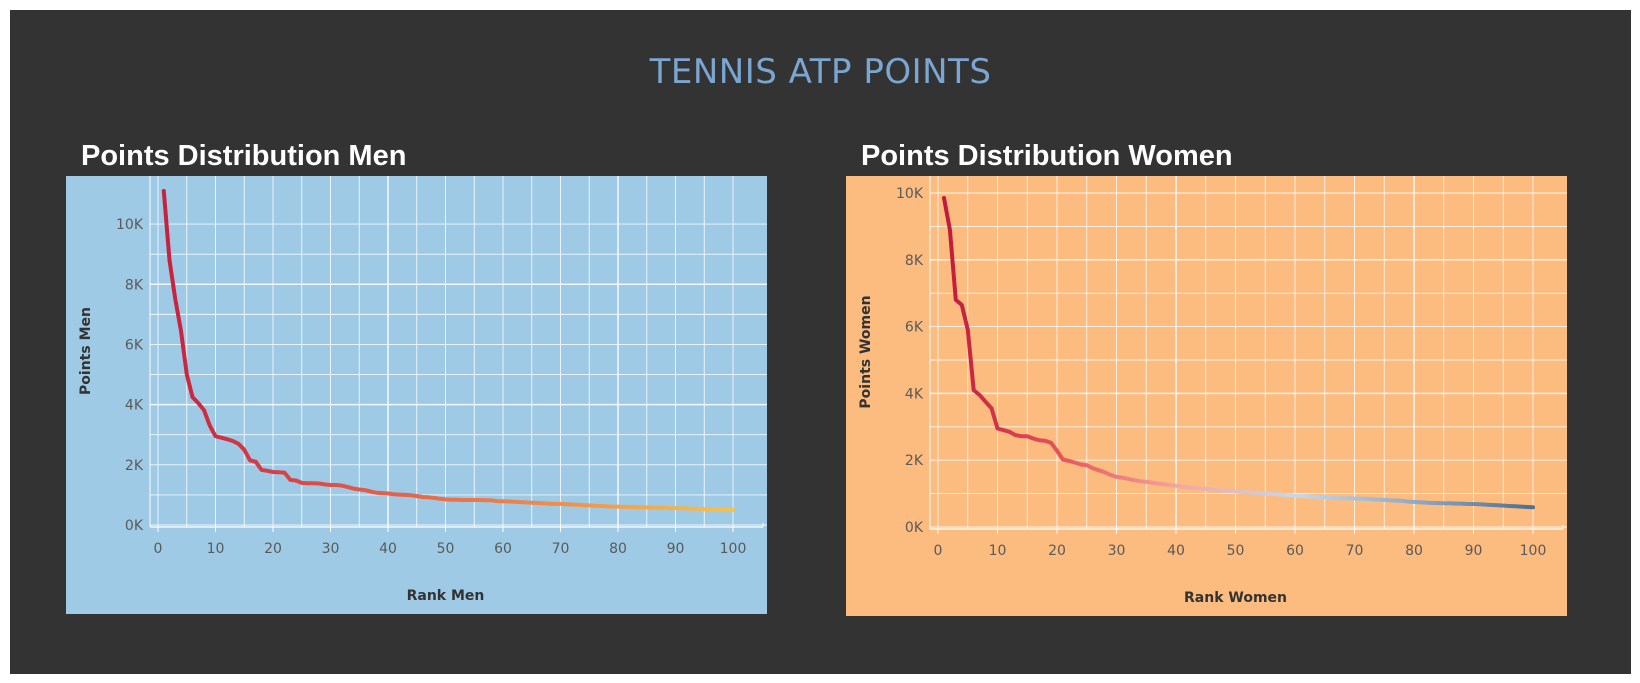 This screenshot has height=683, width=1640. What do you see at coordinates (866, 351) in the screenshot?
I see `women-y-axis-label: Points Women` at bounding box center [866, 351].